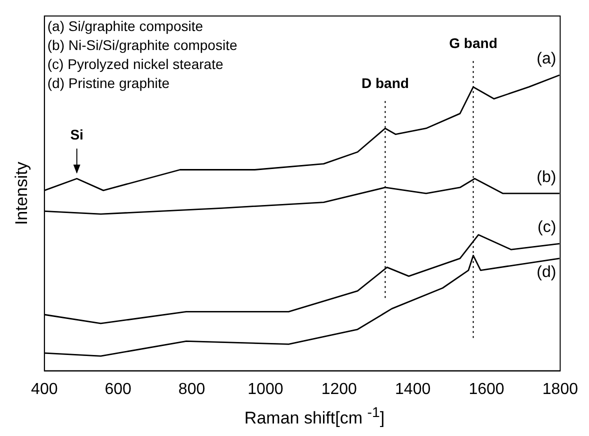  Describe the element at coordinates (135, 64) in the screenshot. I see `text: (c) Pyrolyzed nickel stearate` at that location.